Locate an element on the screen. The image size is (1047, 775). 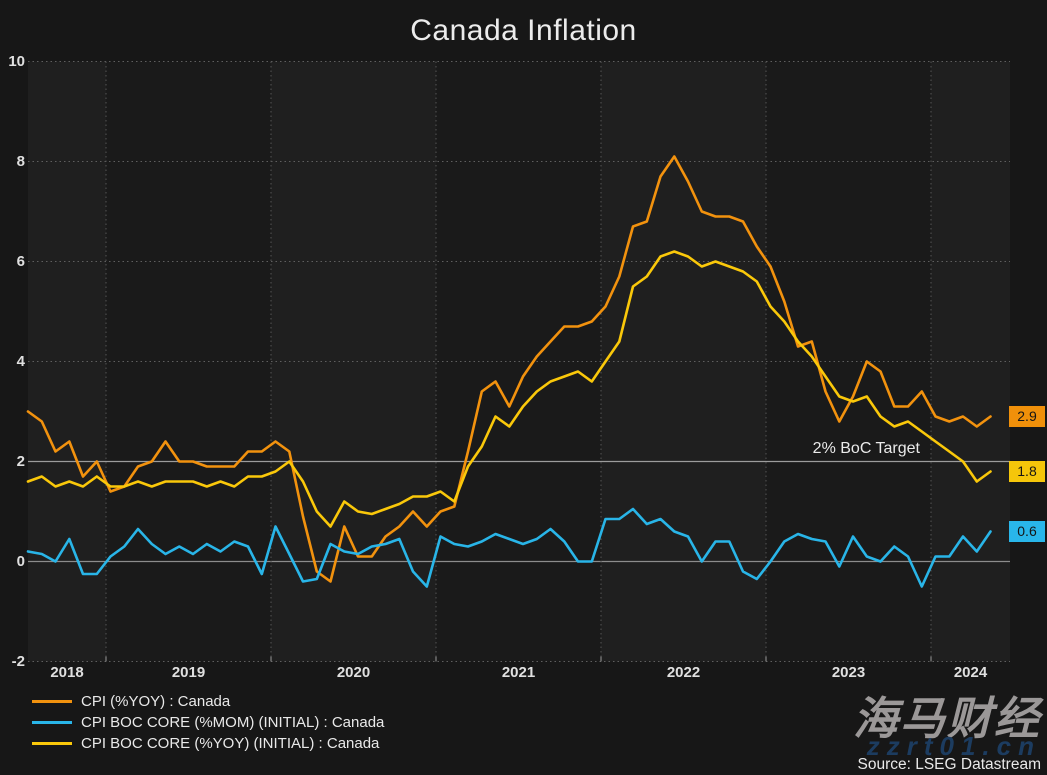
legend-swatch-core-yoy is located at coordinates (52, 743).